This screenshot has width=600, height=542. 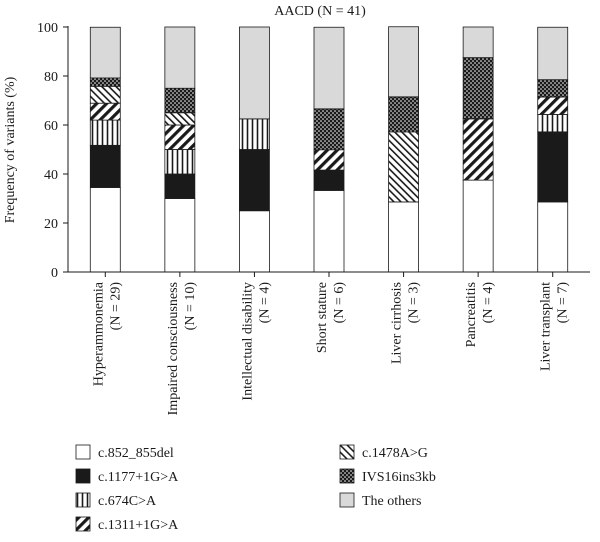 What do you see at coordinates (47, 28) in the screenshot?
I see `y-tick-label: 100` at bounding box center [47, 28].